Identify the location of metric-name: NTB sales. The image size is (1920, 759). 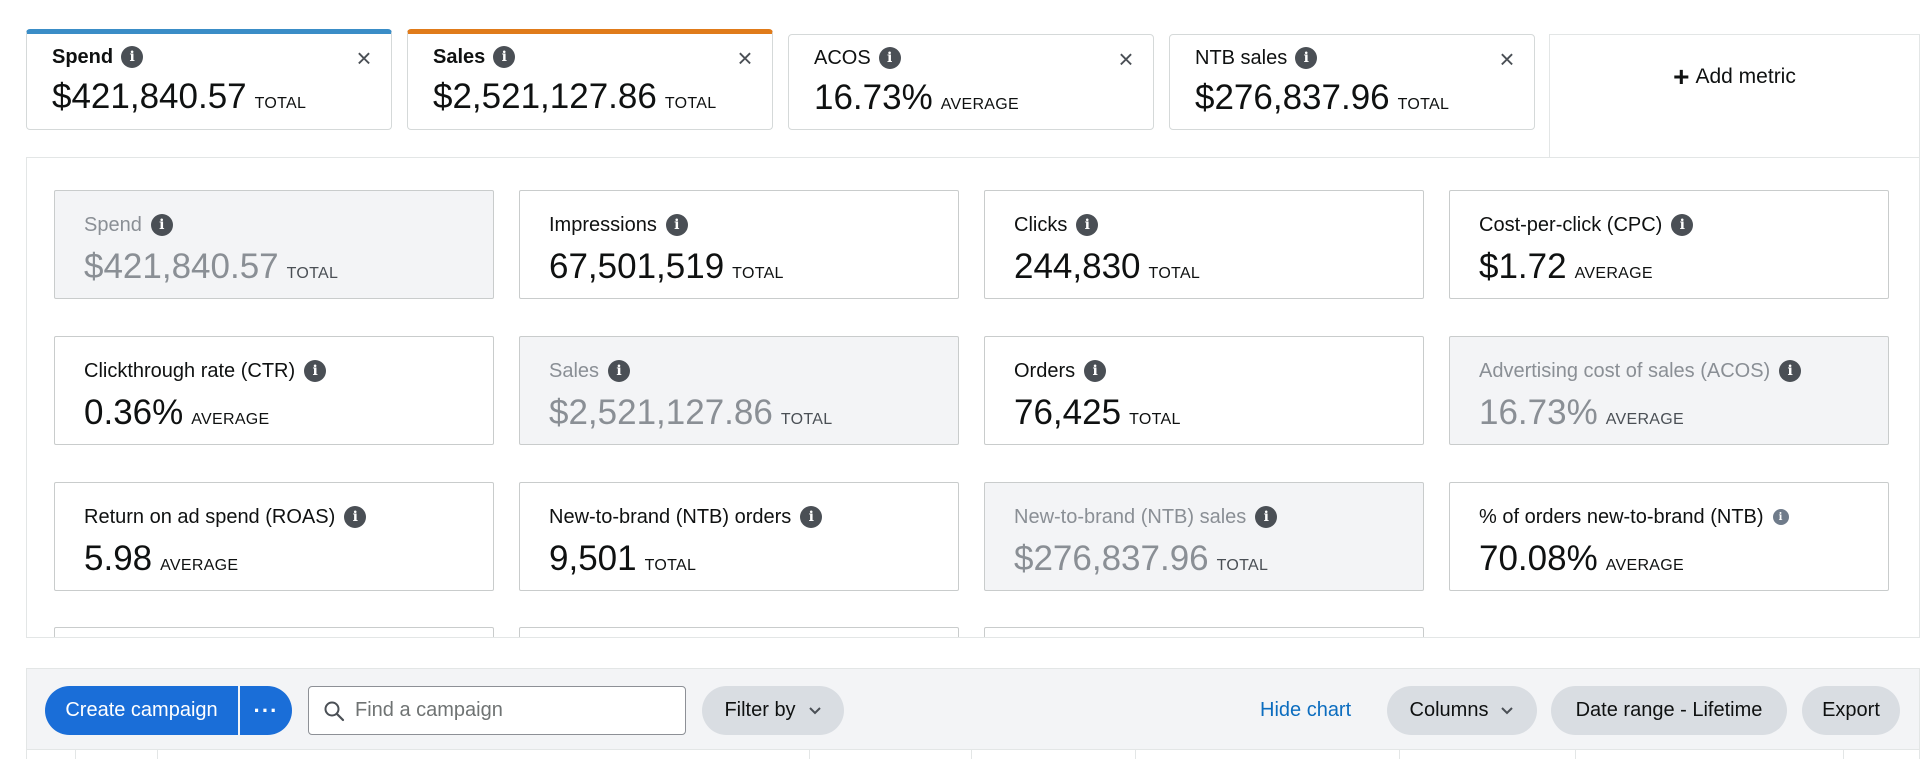
(1241, 57).